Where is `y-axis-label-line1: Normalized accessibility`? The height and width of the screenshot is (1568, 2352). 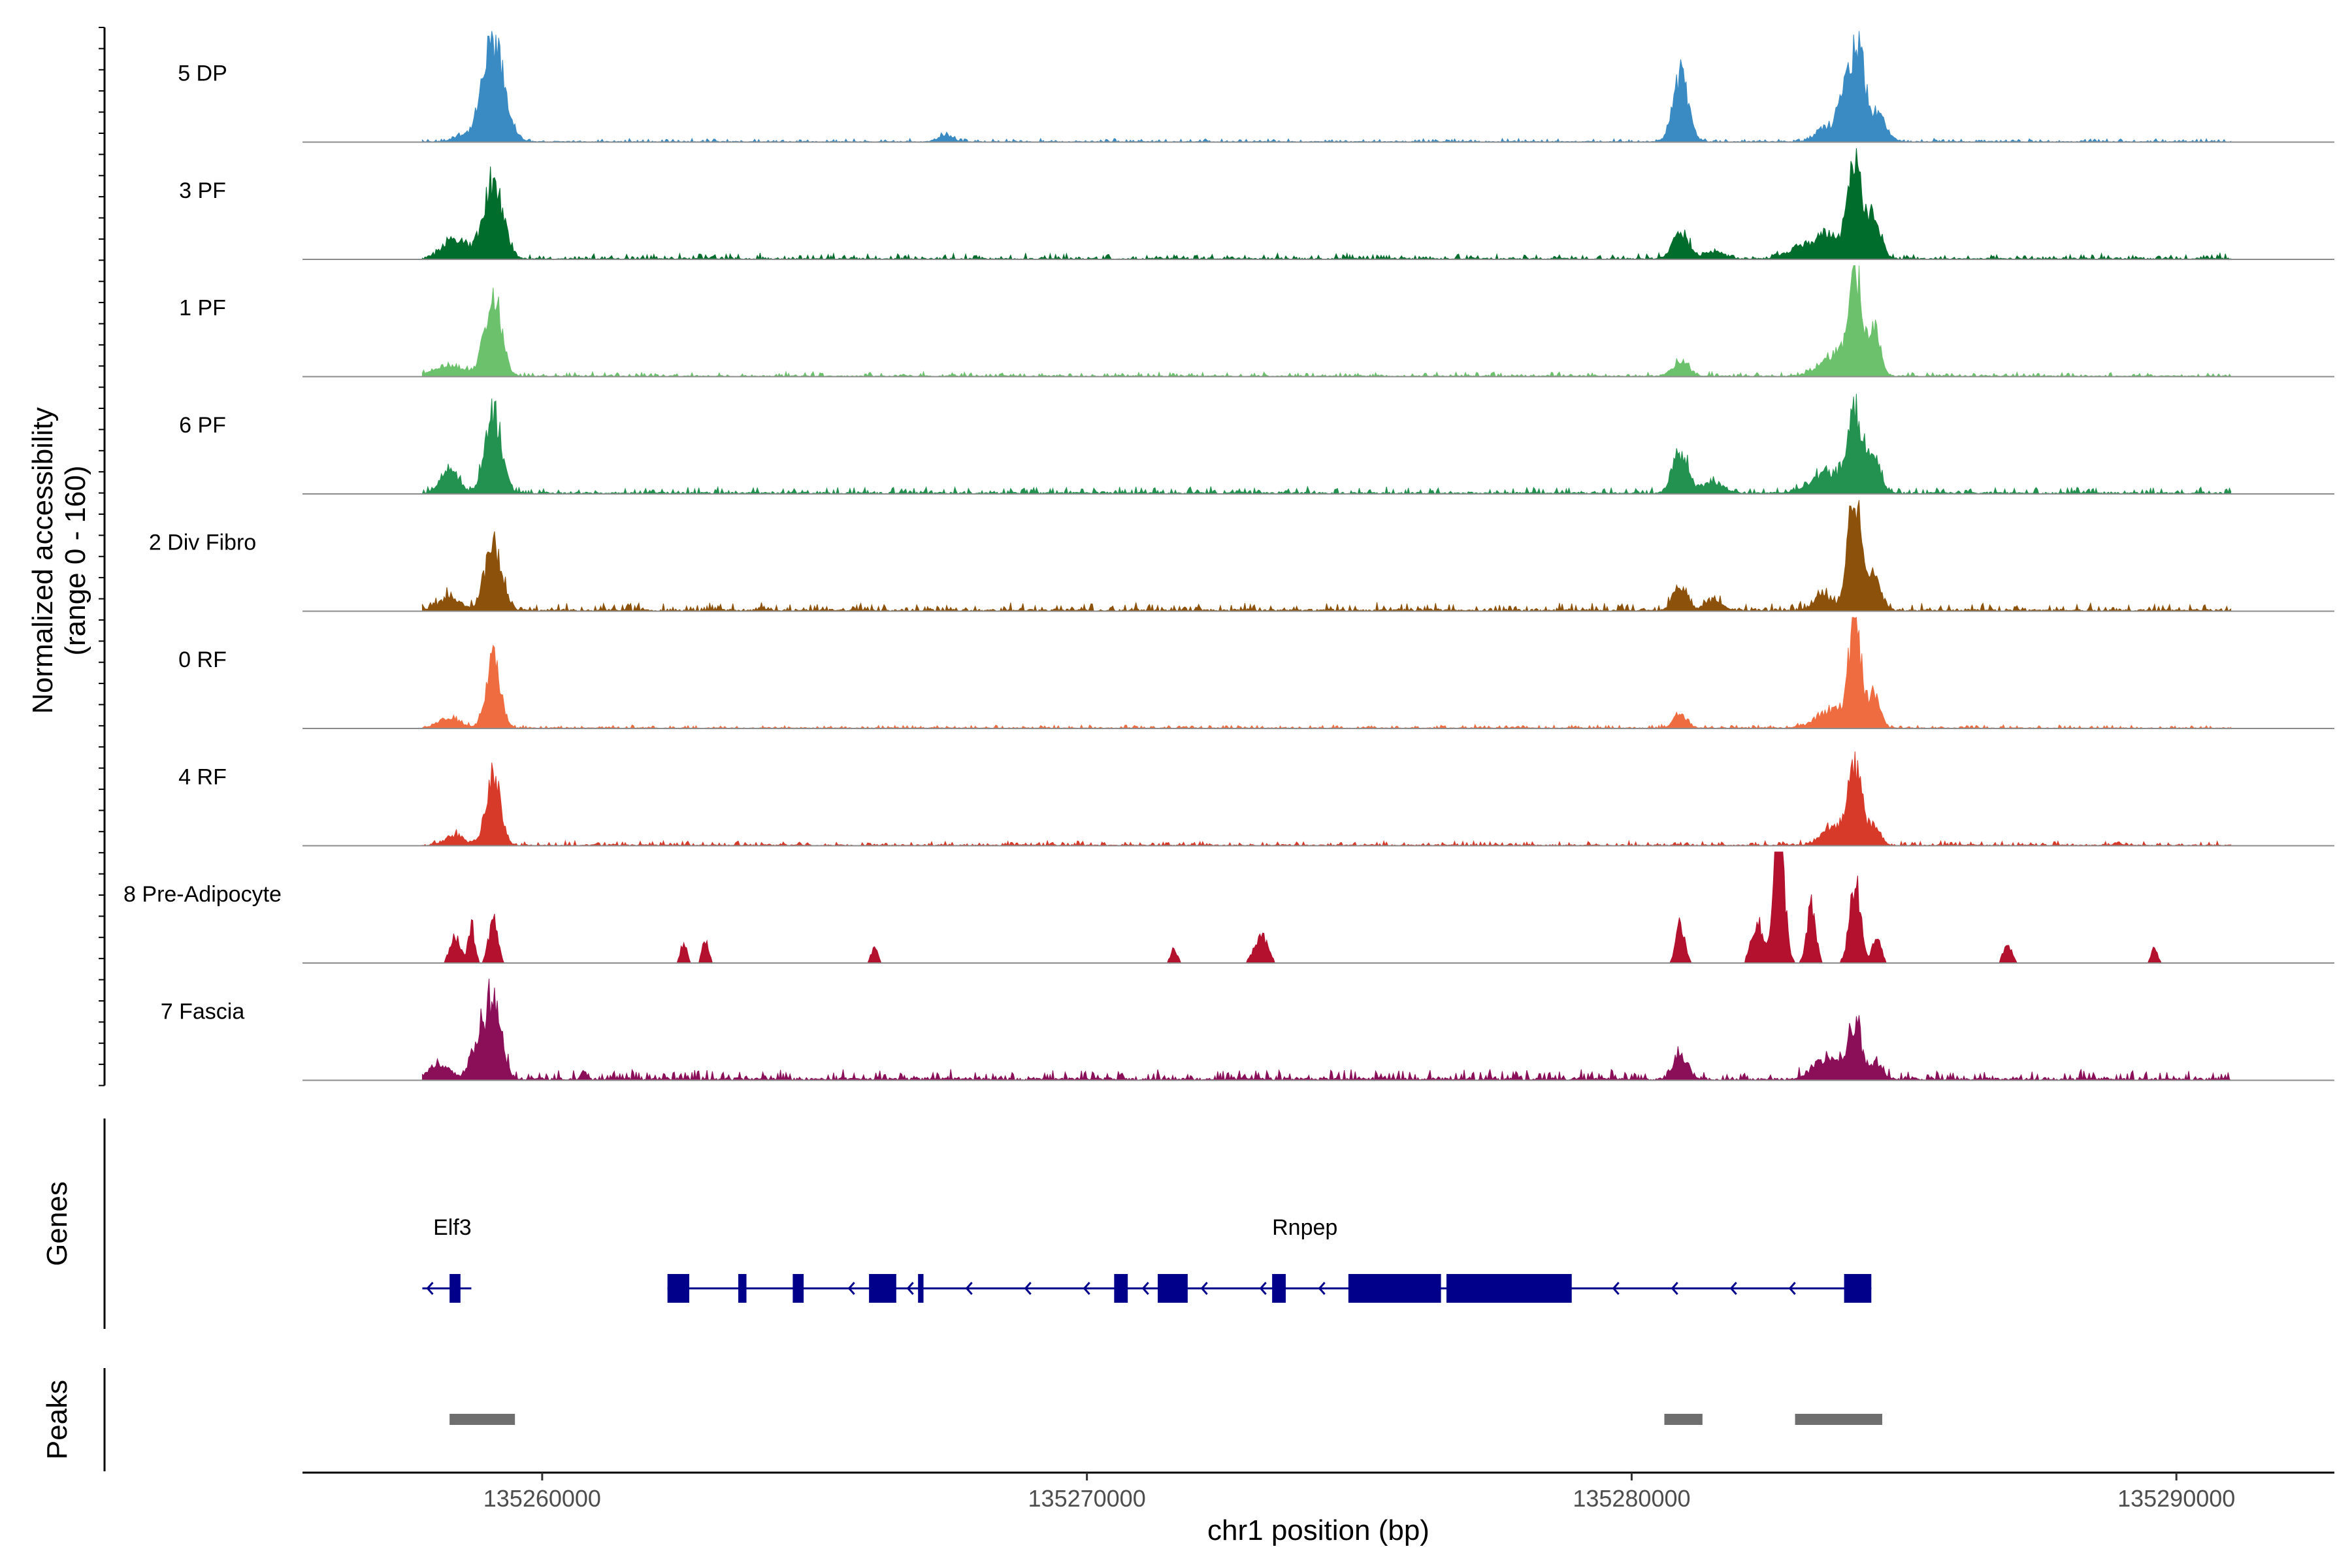 y-axis-label-line1: Normalized accessibility is located at coordinates (43, 560).